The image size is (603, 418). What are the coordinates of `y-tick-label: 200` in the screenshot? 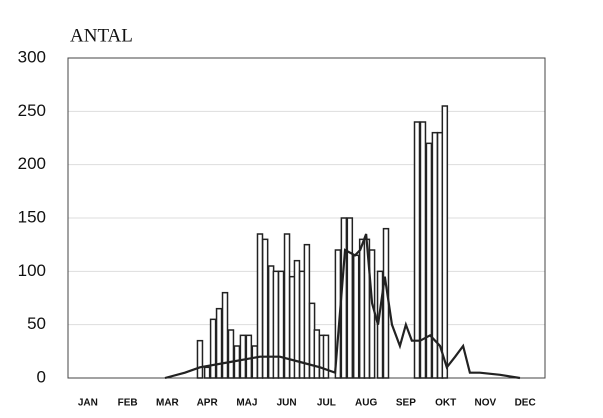 It's located at (32, 163).